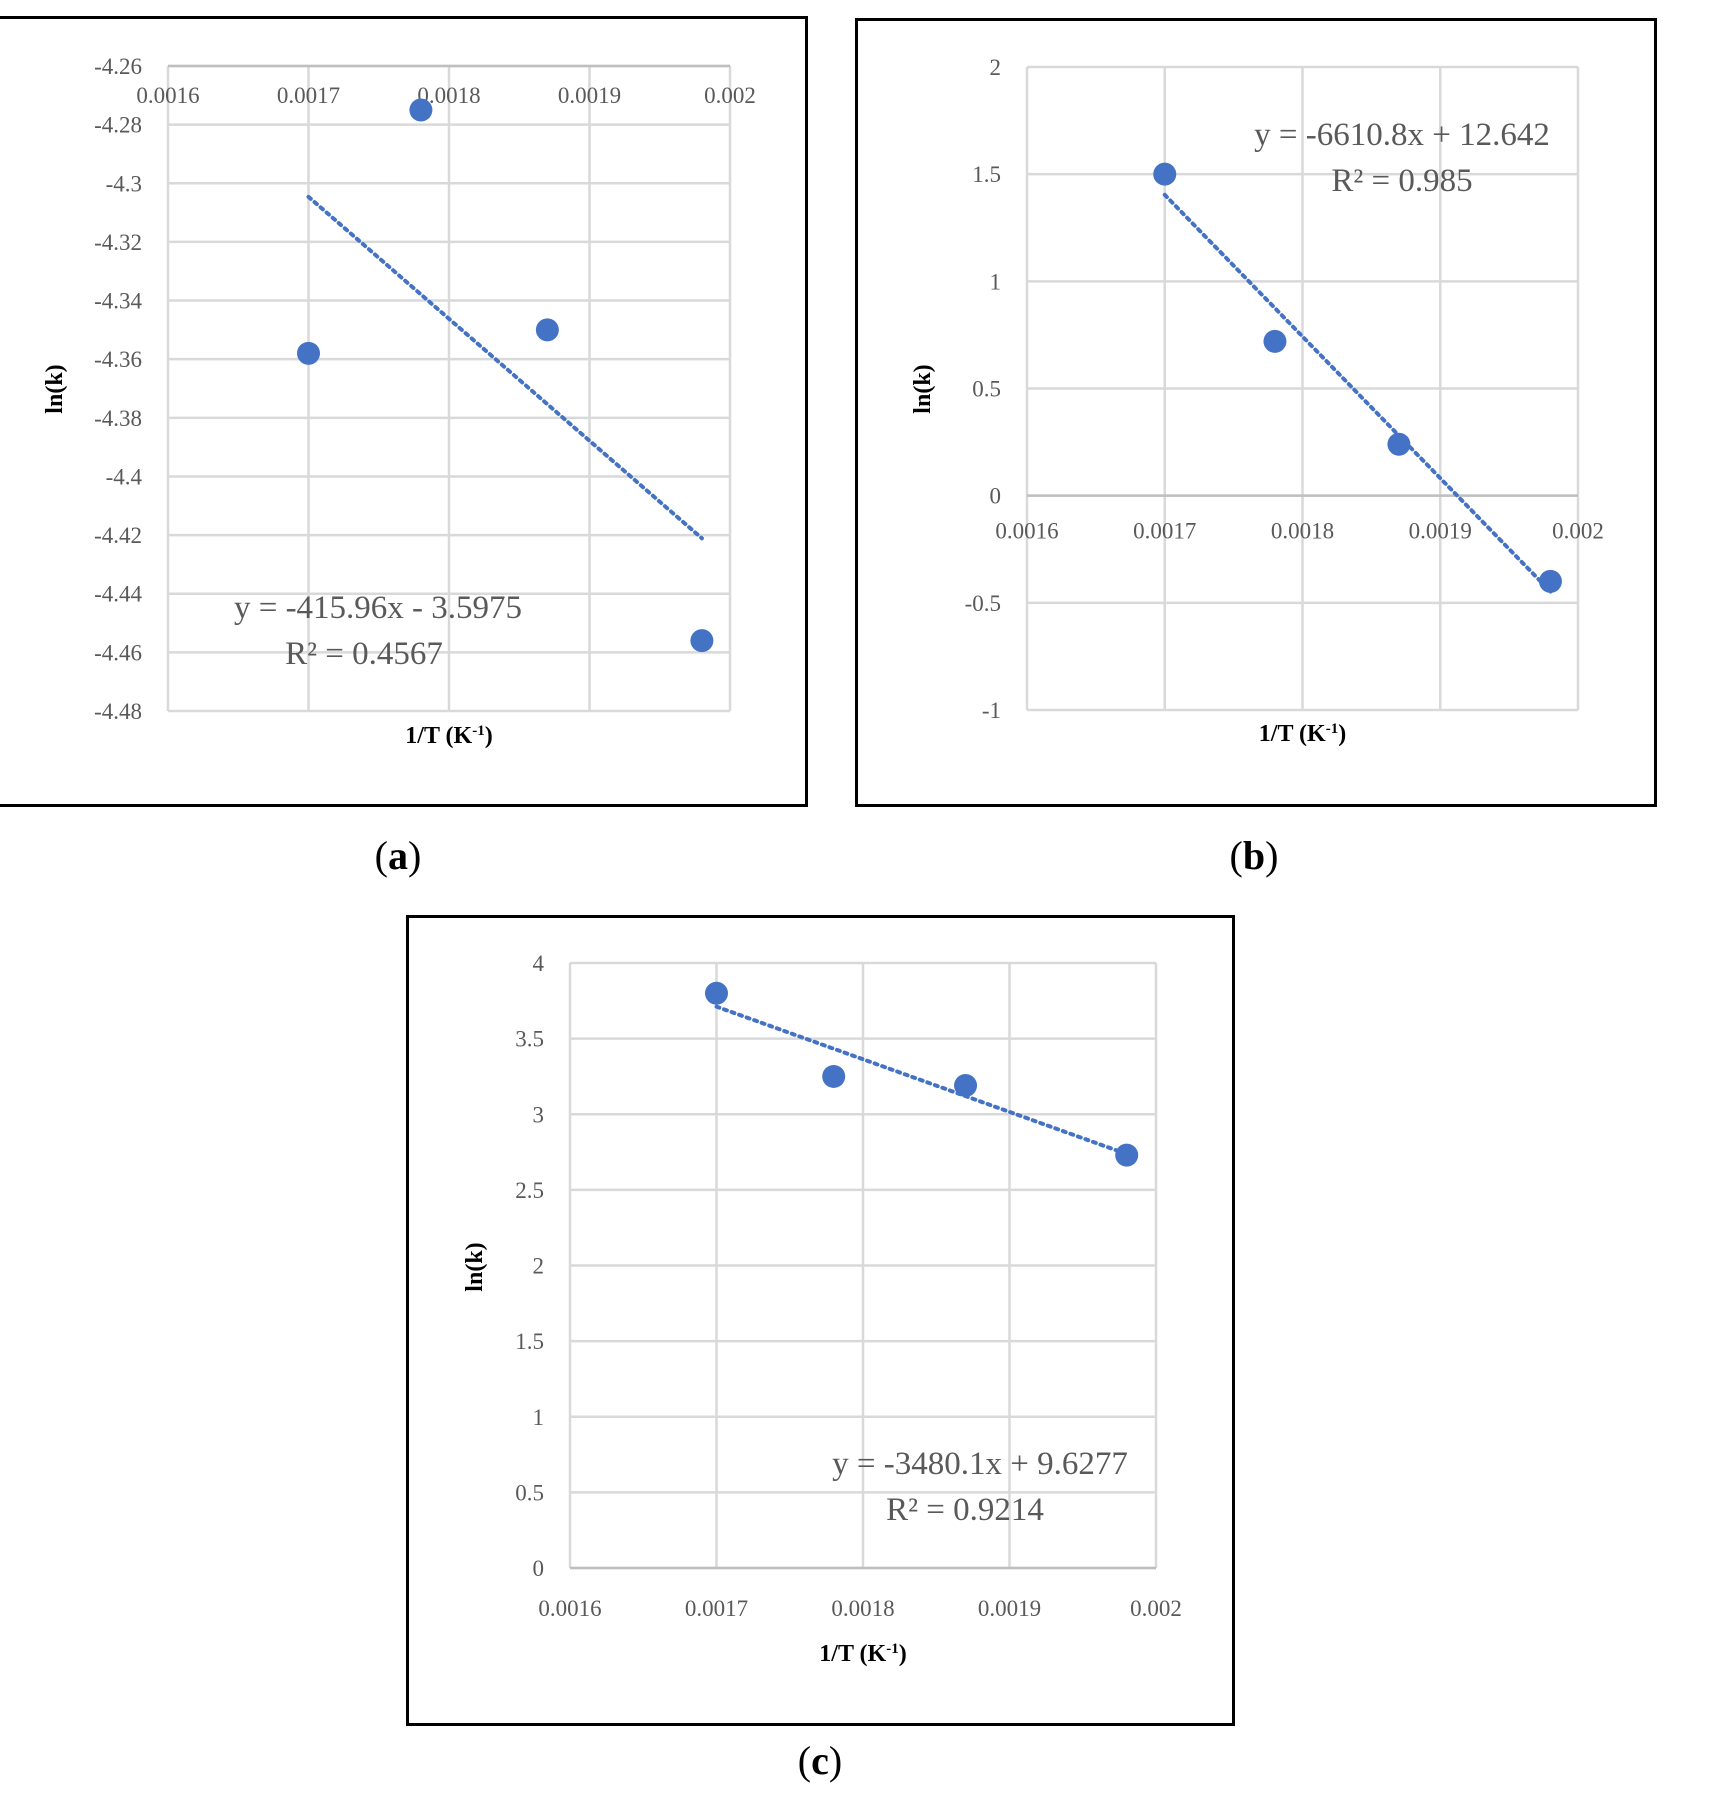 This screenshot has width=1715, height=1803. I want to click on y-tick-label-a-2: -4.3, so click(124, 183).